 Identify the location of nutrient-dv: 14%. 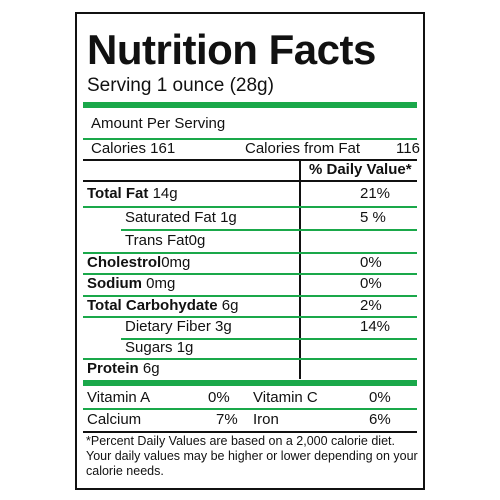
(375, 326).